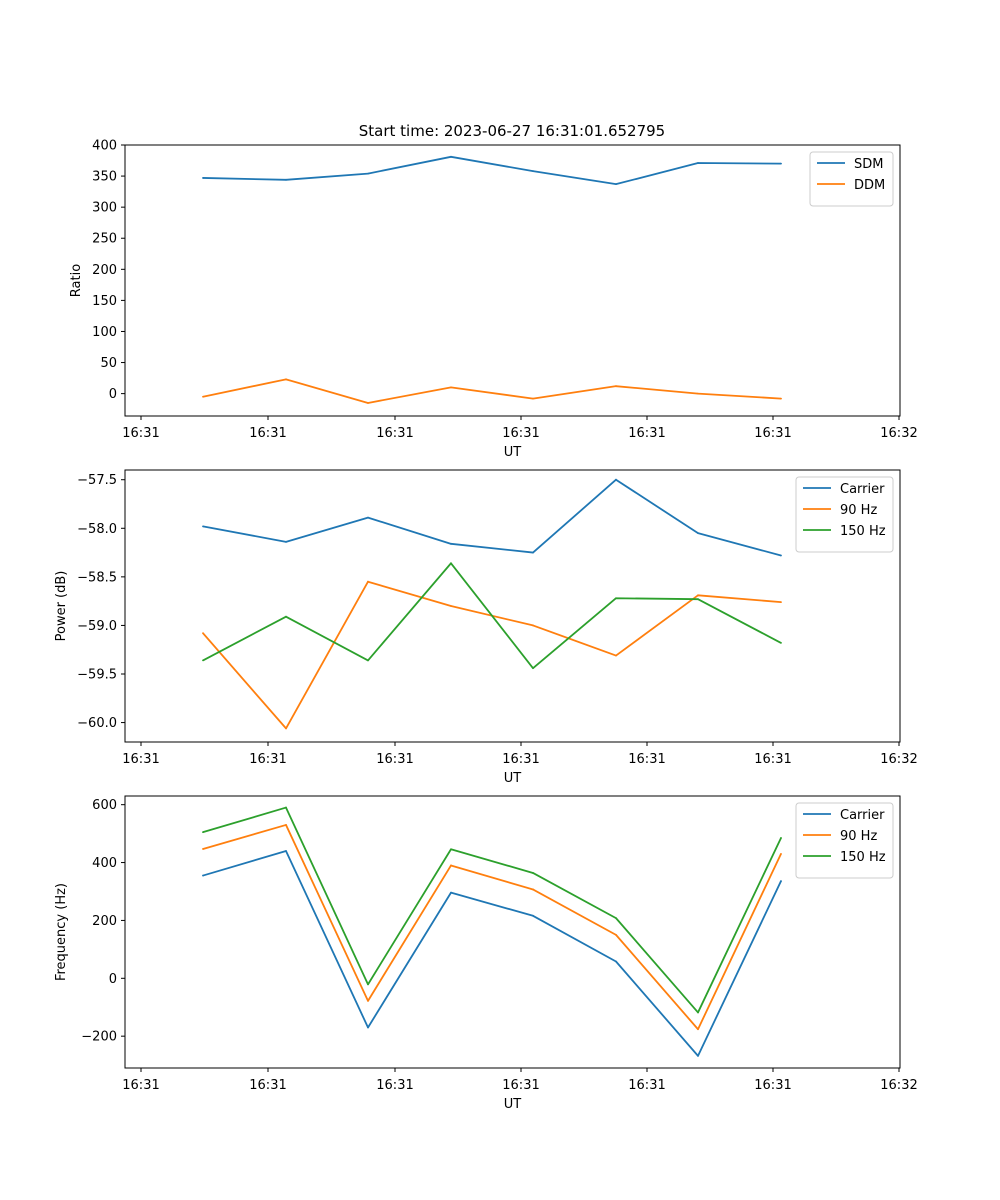 Image resolution: width=1000 pixels, height=1200 pixels. I want to click on legend-label: 90 Hz, so click(858, 510).